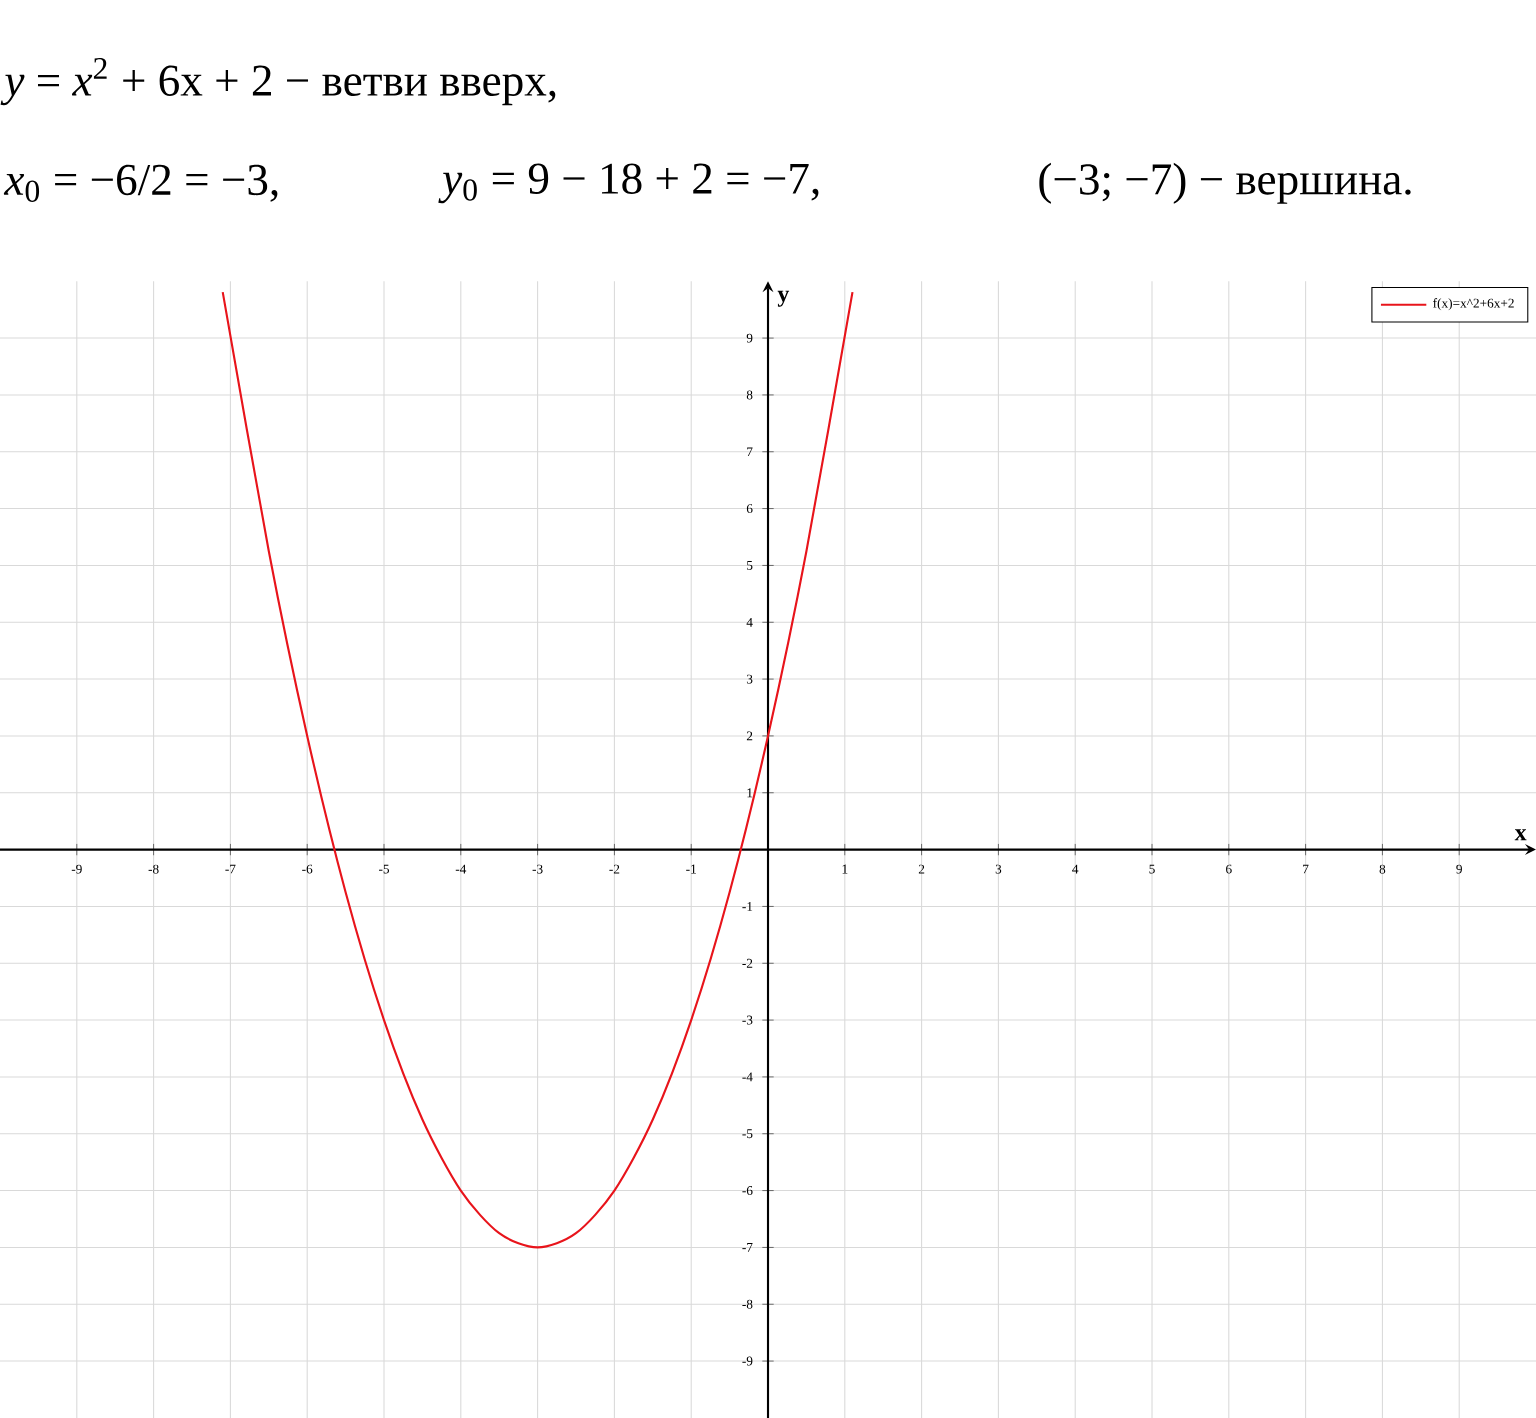 The height and width of the screenshot is (1418, 1536). Describe the element at coordinates (140, 183) in the screenshot. I see `text: x$_{0}$ = −6/2 = −3,` at that location.